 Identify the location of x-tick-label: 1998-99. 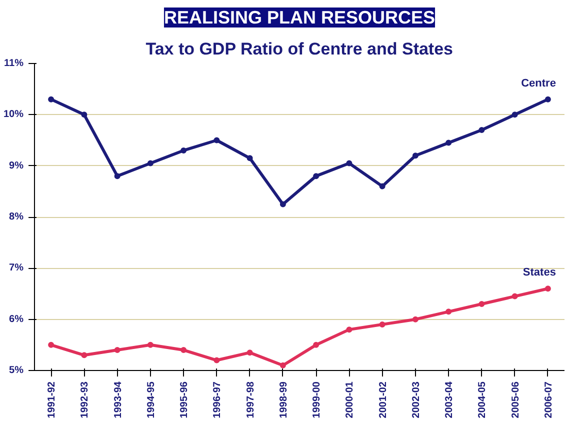
(284, 399).